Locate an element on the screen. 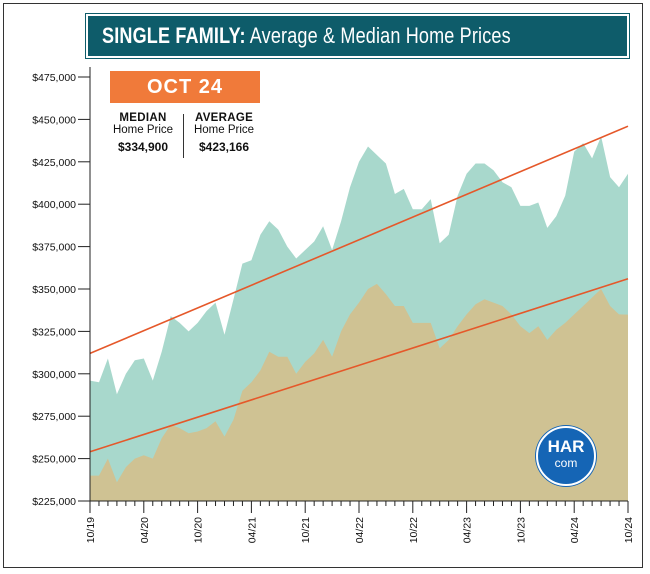  logo-text-har: HAR is located at coordinates (566, 446).